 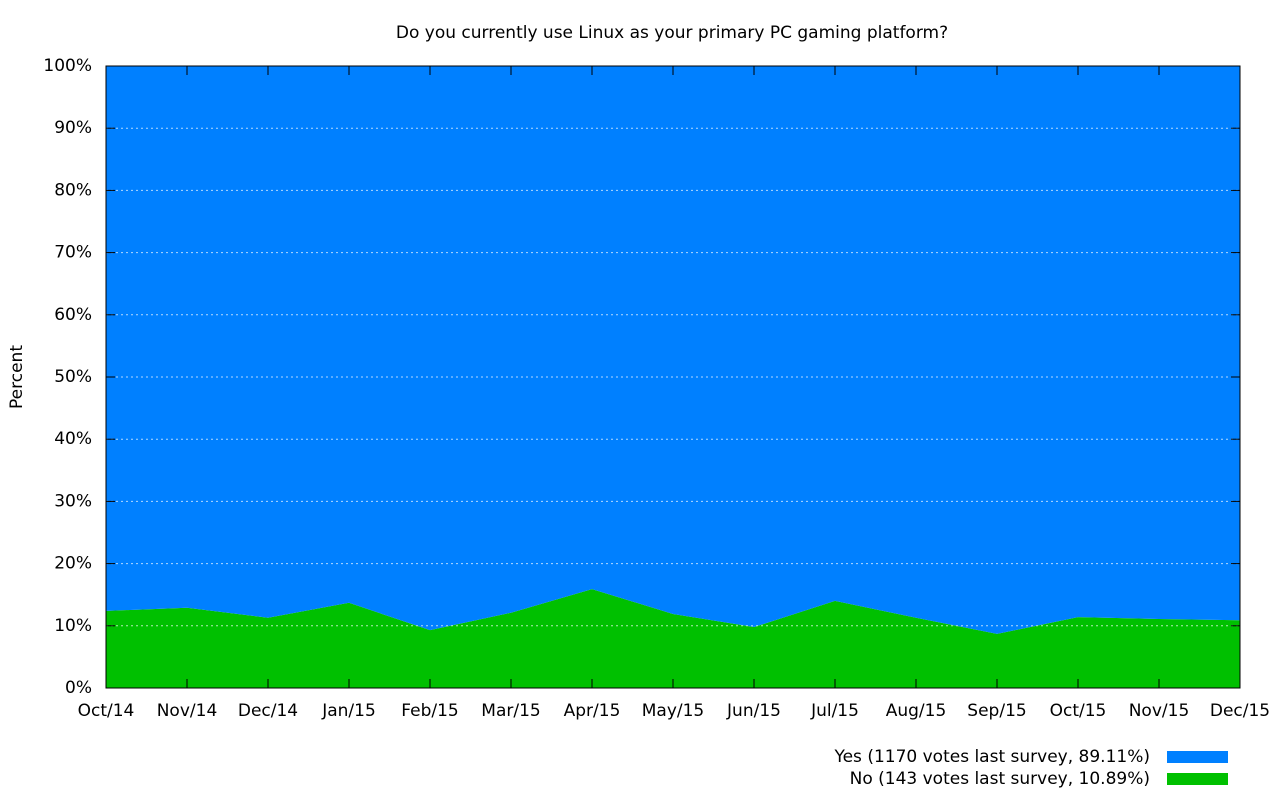 I want to click on legend-label: No (143 votes last survey, 10.89%), so click(x=1000, y=779).